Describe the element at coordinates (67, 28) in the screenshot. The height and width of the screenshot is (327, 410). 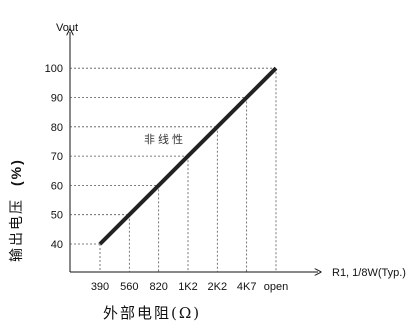
I see `y-axis-top-label: Vout` at that location.